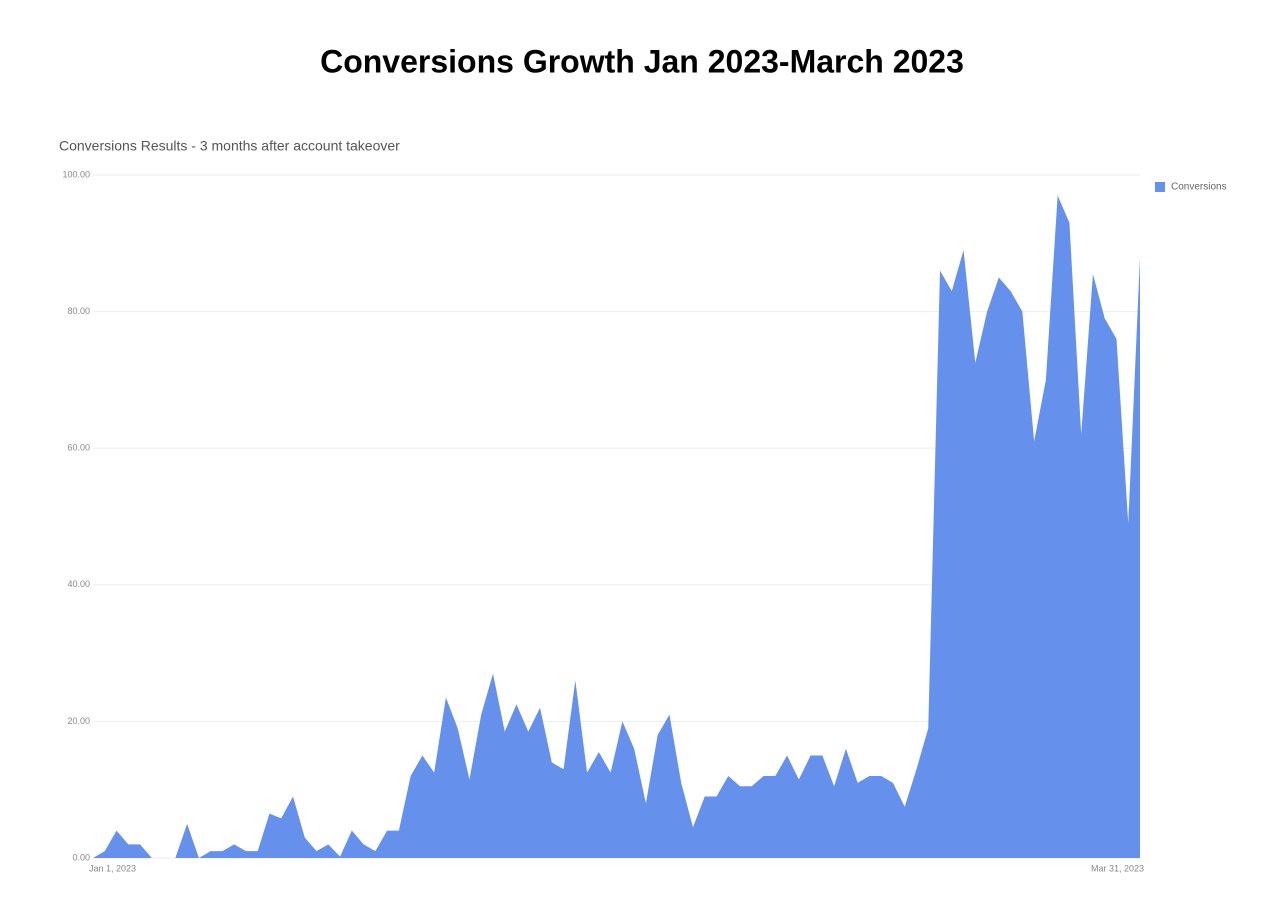  Describe the element at coordinates (1160, 187) in the screenshot. I see `legend-swatch` at that location.